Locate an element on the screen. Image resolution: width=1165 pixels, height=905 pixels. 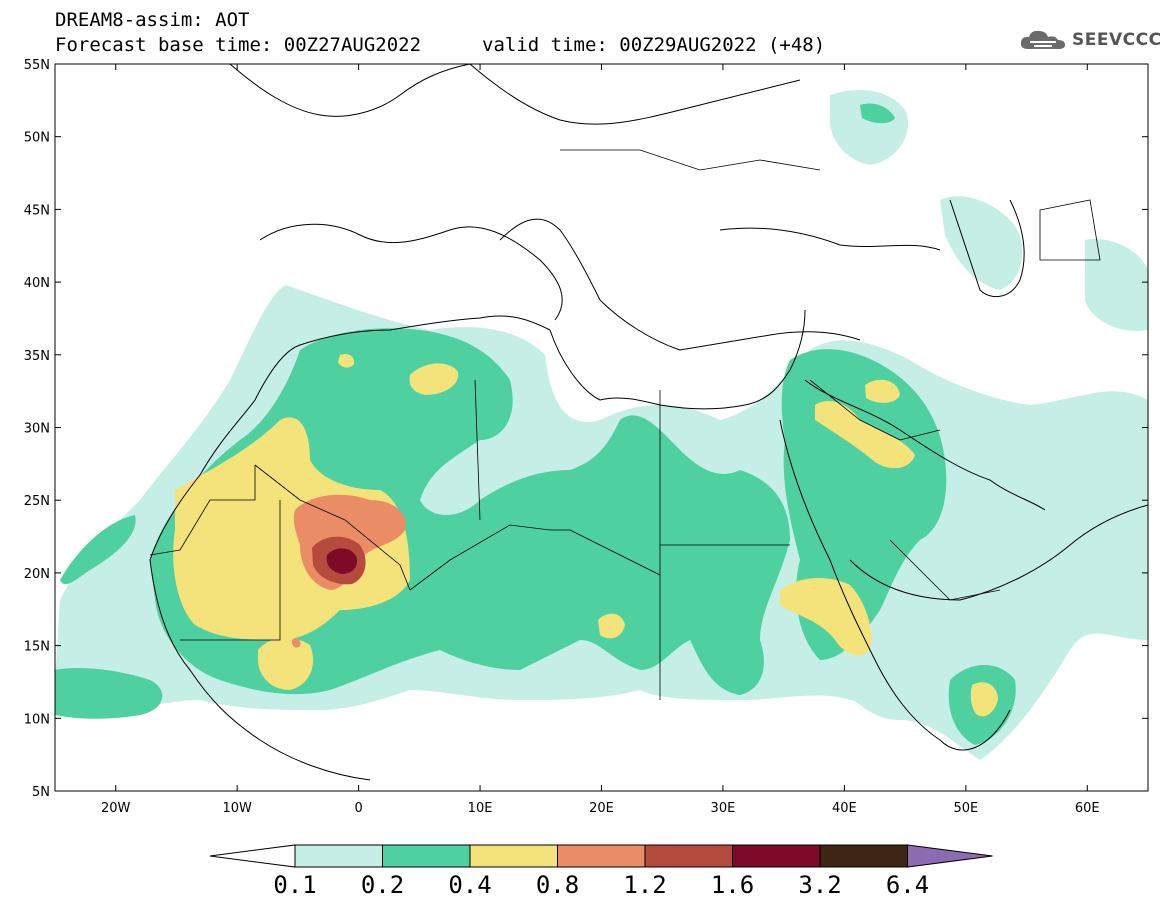
shade-0.2-north is located at coordinates (877, 113).